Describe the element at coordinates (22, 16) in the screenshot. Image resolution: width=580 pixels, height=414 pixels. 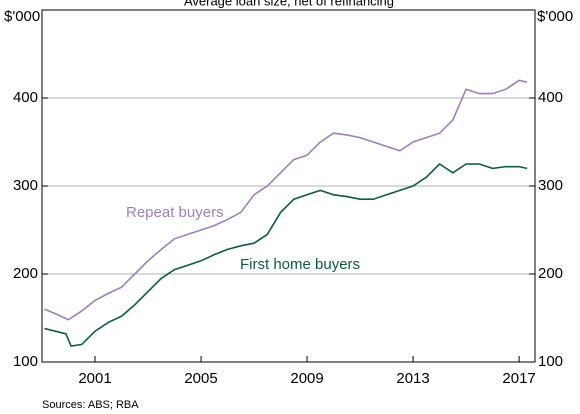
I see `y-unit-left: $'000` at that location.